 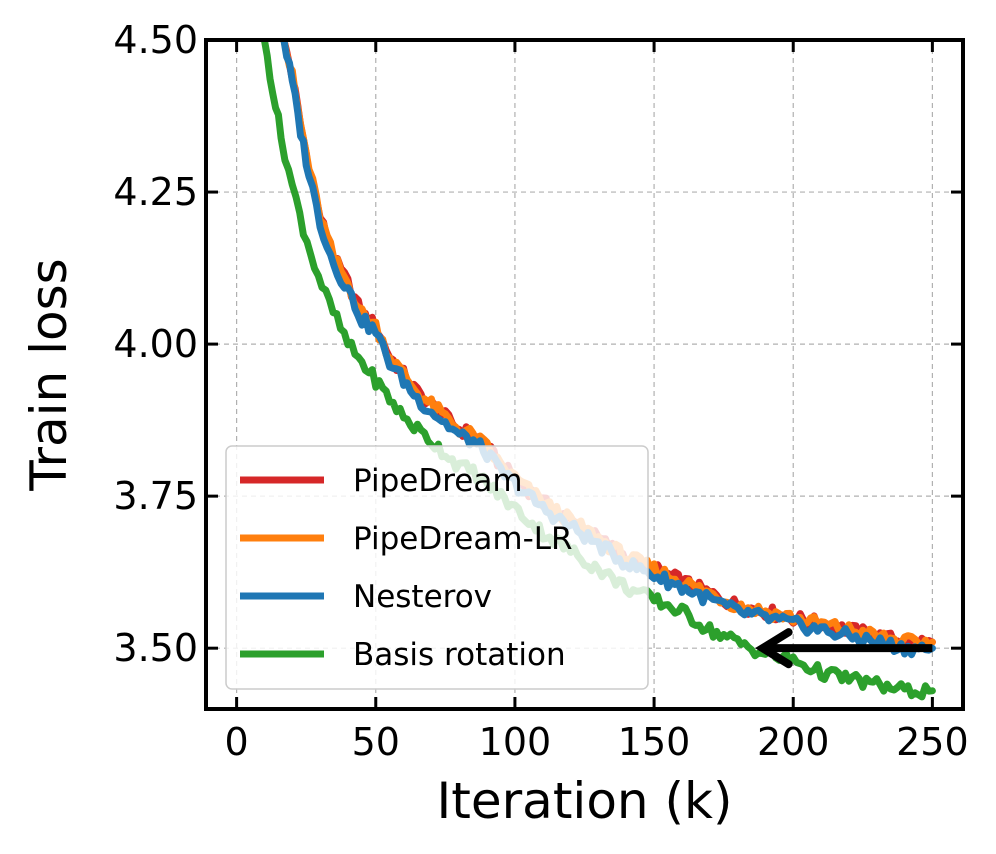 What do you see at coordinates (422, 597) in the screenshot?
I see `legend-label: Nesterov` at bounding box center [422, 597].